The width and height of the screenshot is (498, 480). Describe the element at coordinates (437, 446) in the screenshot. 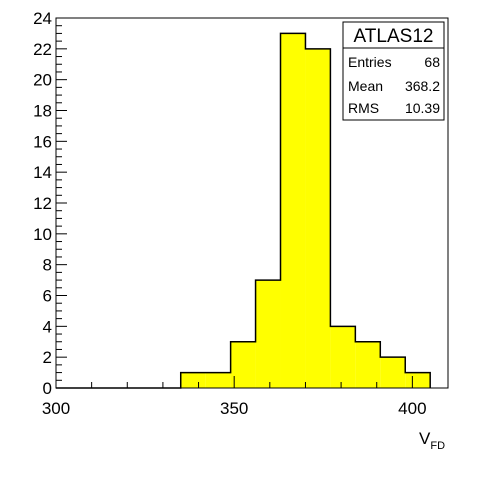

I see `x-axis-label-subscript: FD` at that location.